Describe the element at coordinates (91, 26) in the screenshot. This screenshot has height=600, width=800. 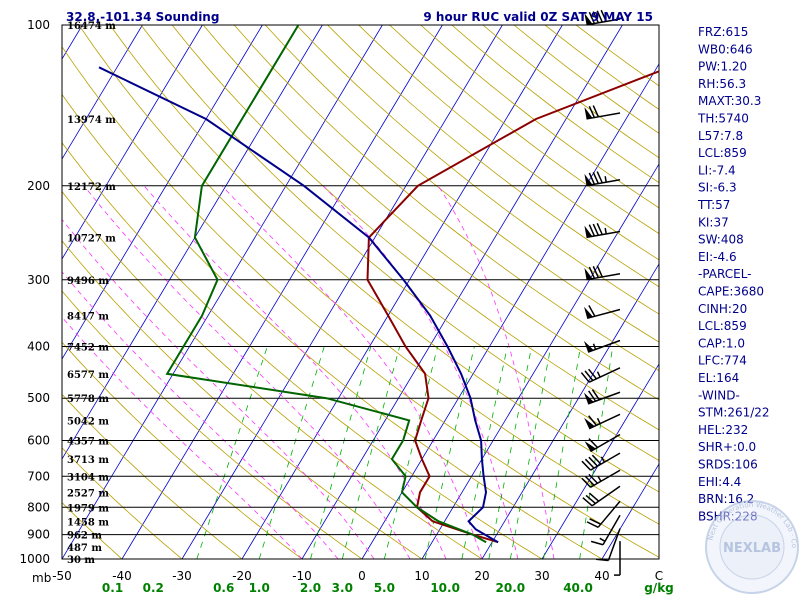
I see `height-label: 16474 m` at that location.